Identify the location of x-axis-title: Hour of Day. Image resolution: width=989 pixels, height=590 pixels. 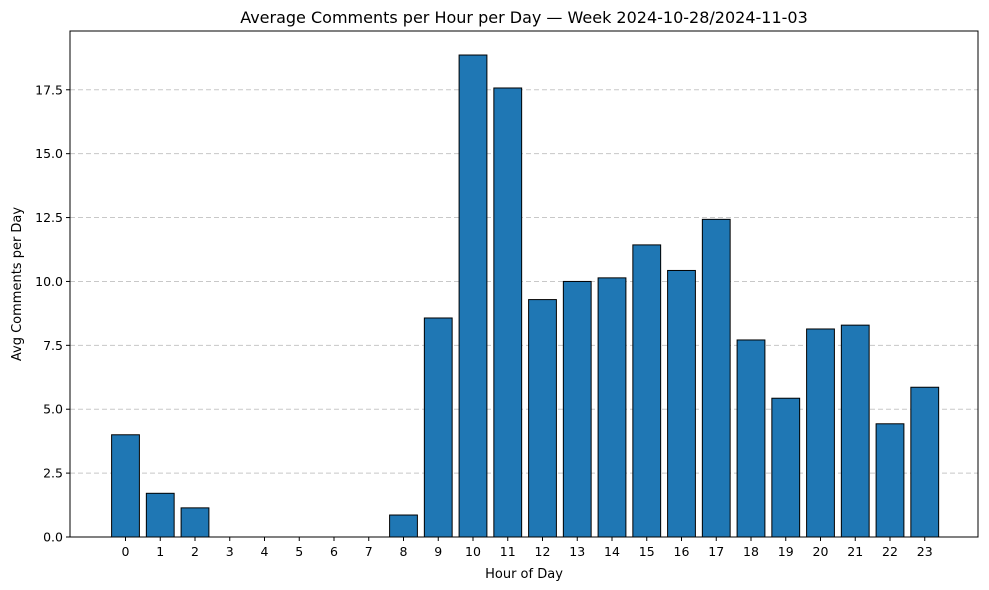
(524, 574).